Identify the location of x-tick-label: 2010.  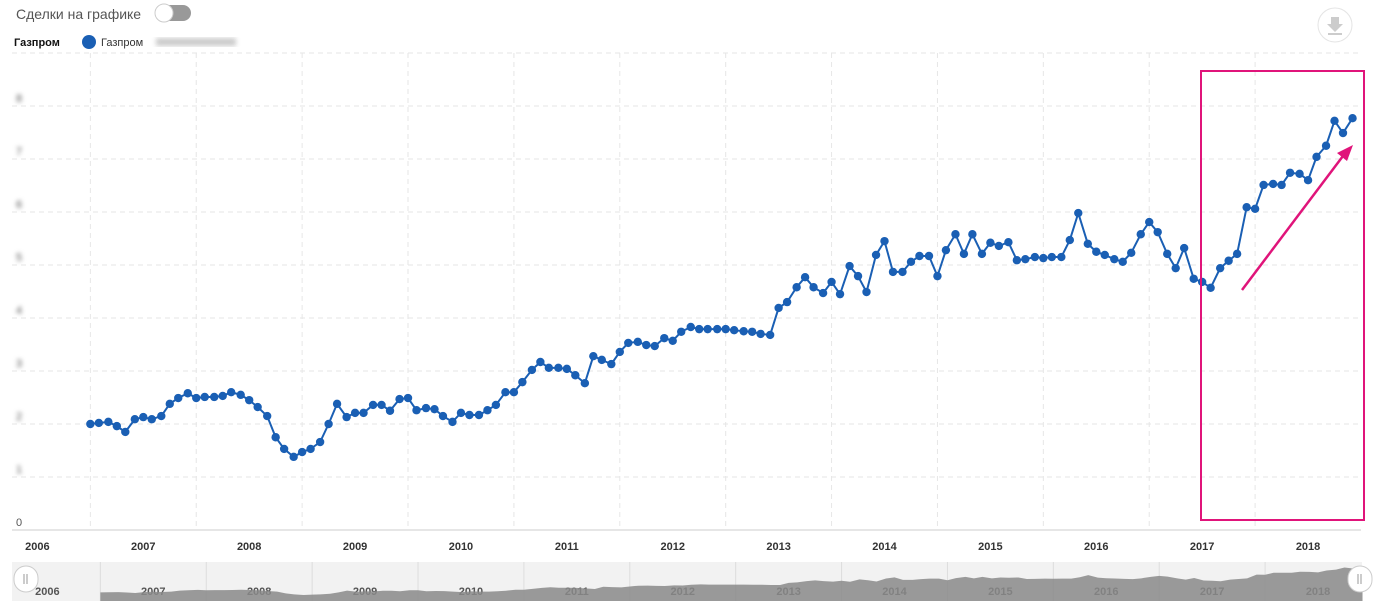
(461, 547).